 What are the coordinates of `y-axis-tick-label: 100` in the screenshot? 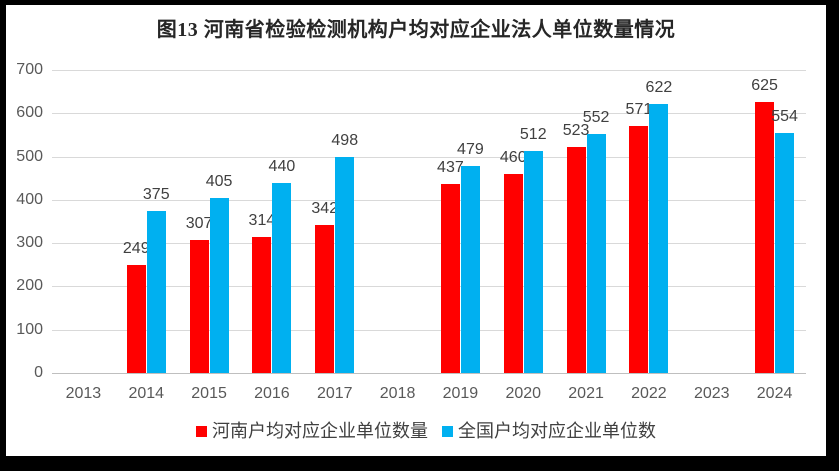 It's located at (29, 329).